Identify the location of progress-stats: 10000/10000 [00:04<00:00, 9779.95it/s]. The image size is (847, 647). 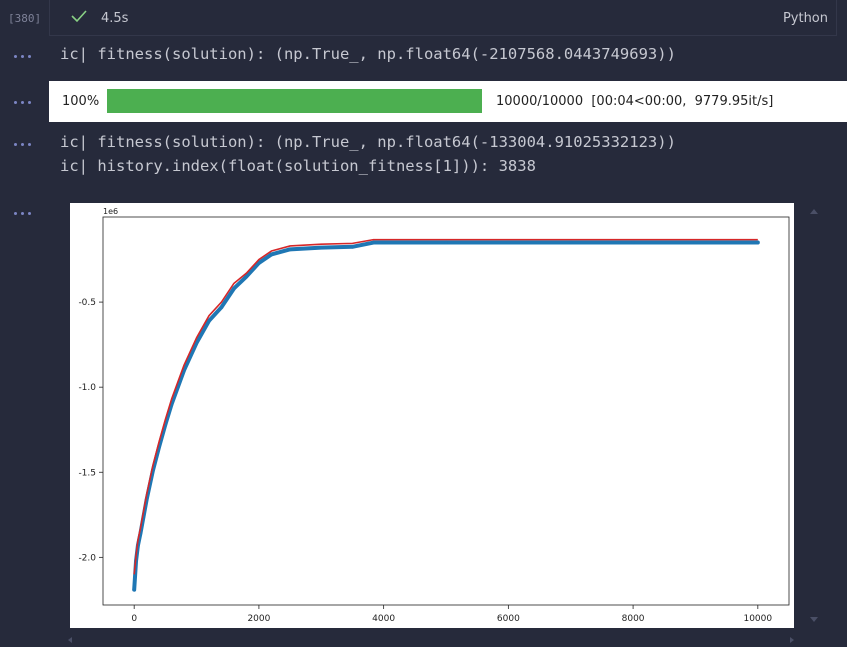
(635, 101).